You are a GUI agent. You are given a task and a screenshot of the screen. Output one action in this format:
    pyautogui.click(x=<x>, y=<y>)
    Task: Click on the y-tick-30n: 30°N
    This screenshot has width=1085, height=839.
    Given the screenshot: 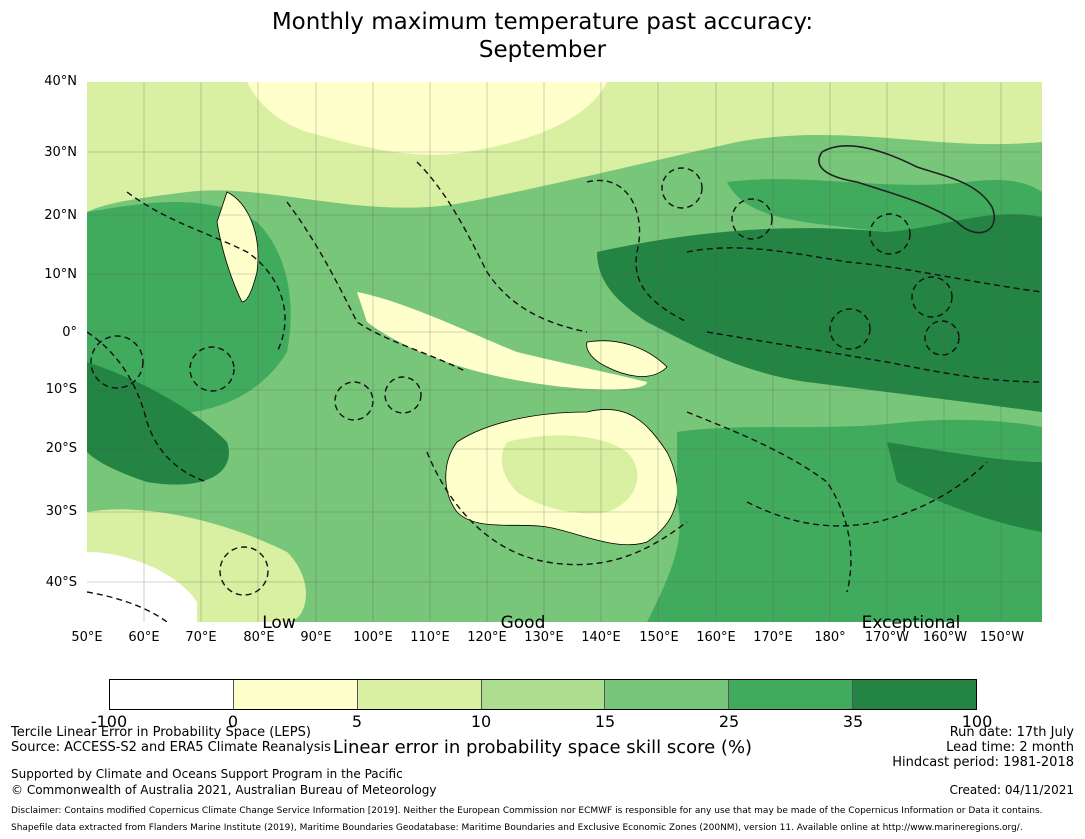 What is the action you would take?
    pyautogui.click(x=60, y=152)
    